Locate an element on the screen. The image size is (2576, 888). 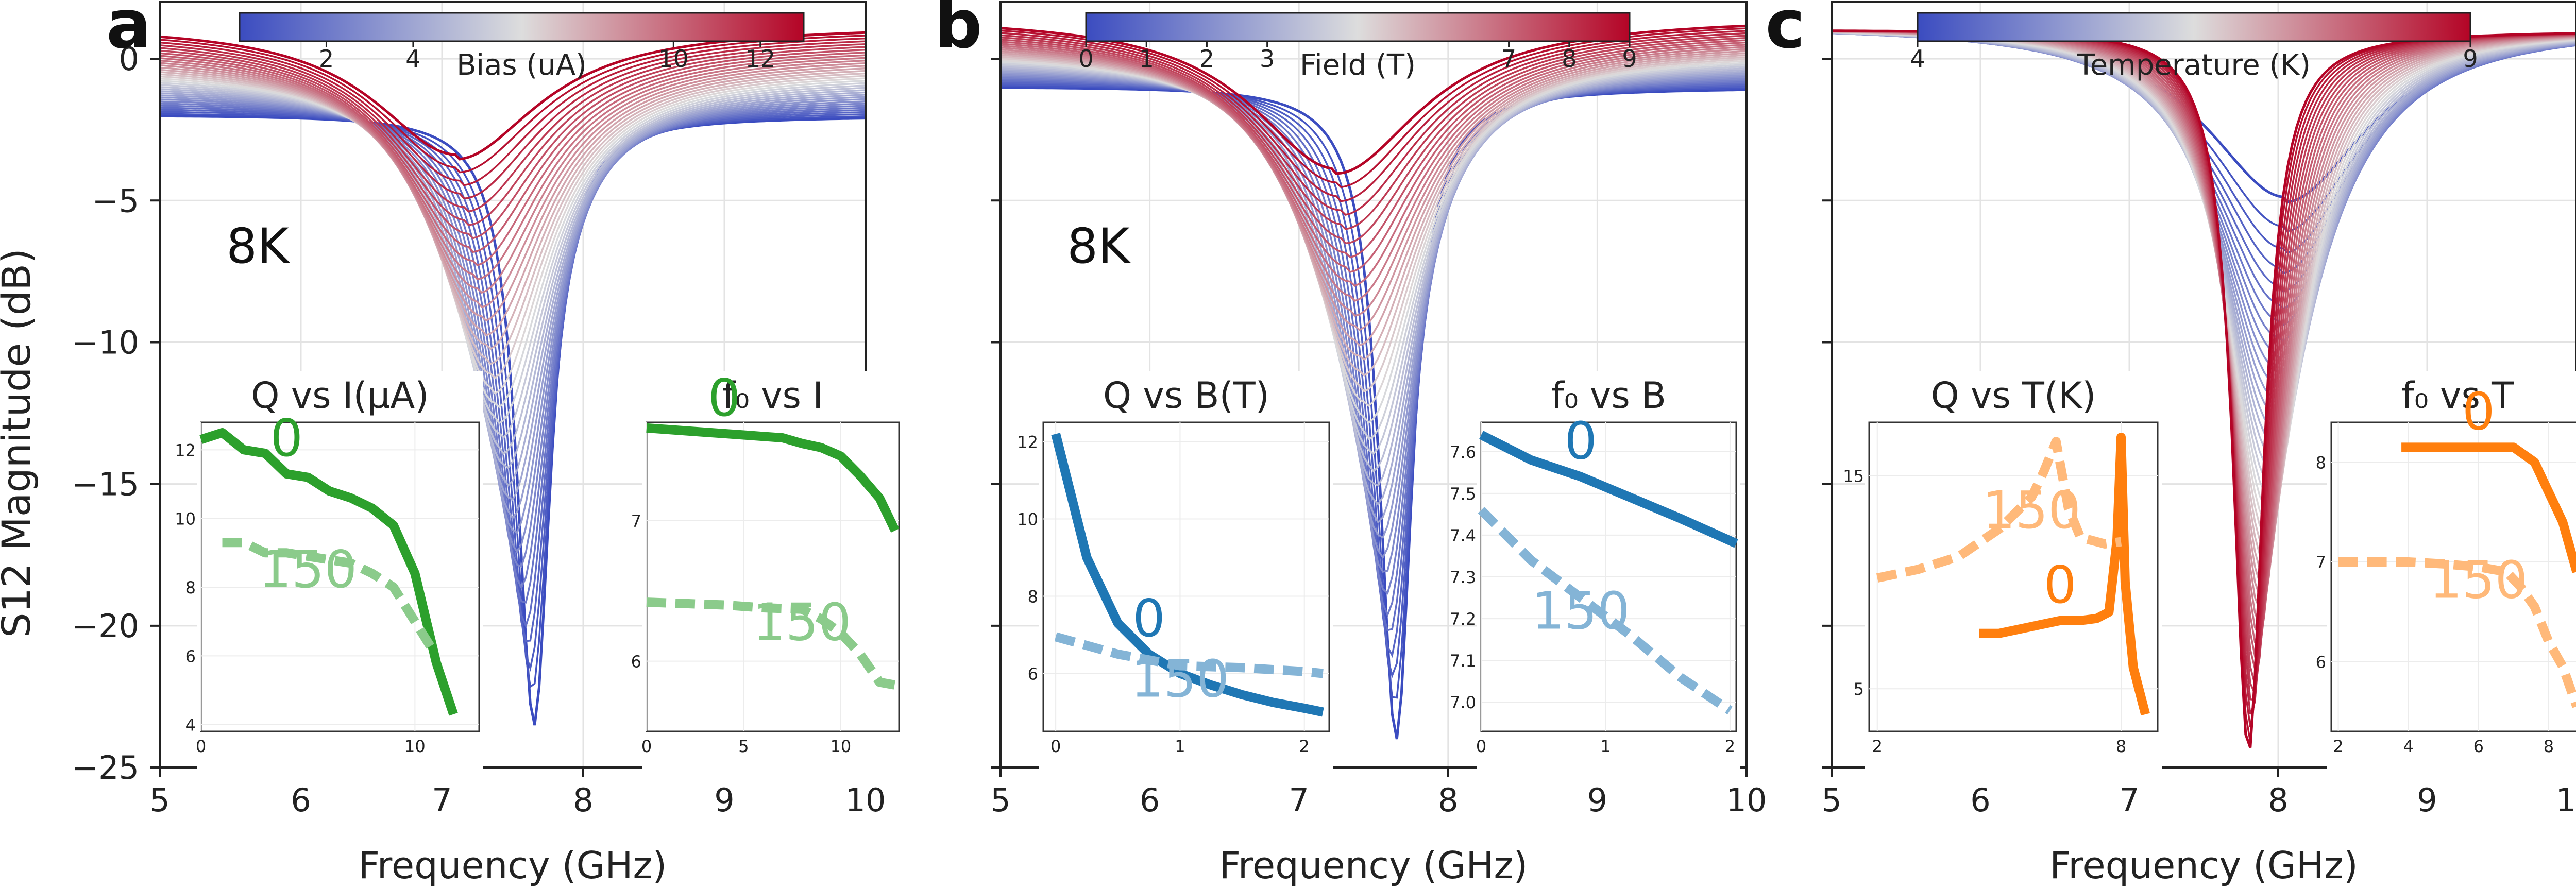
y-tick-label: 0 is located at coordinates (129, 59).